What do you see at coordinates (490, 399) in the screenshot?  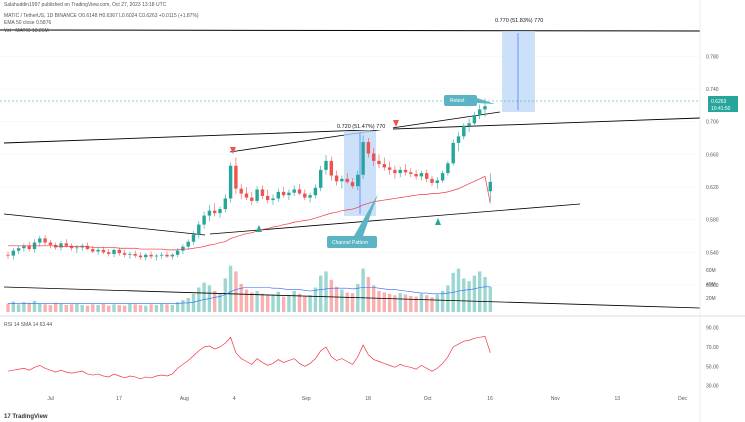 I see `time-tick: 16` at bounding box center [490, 399].